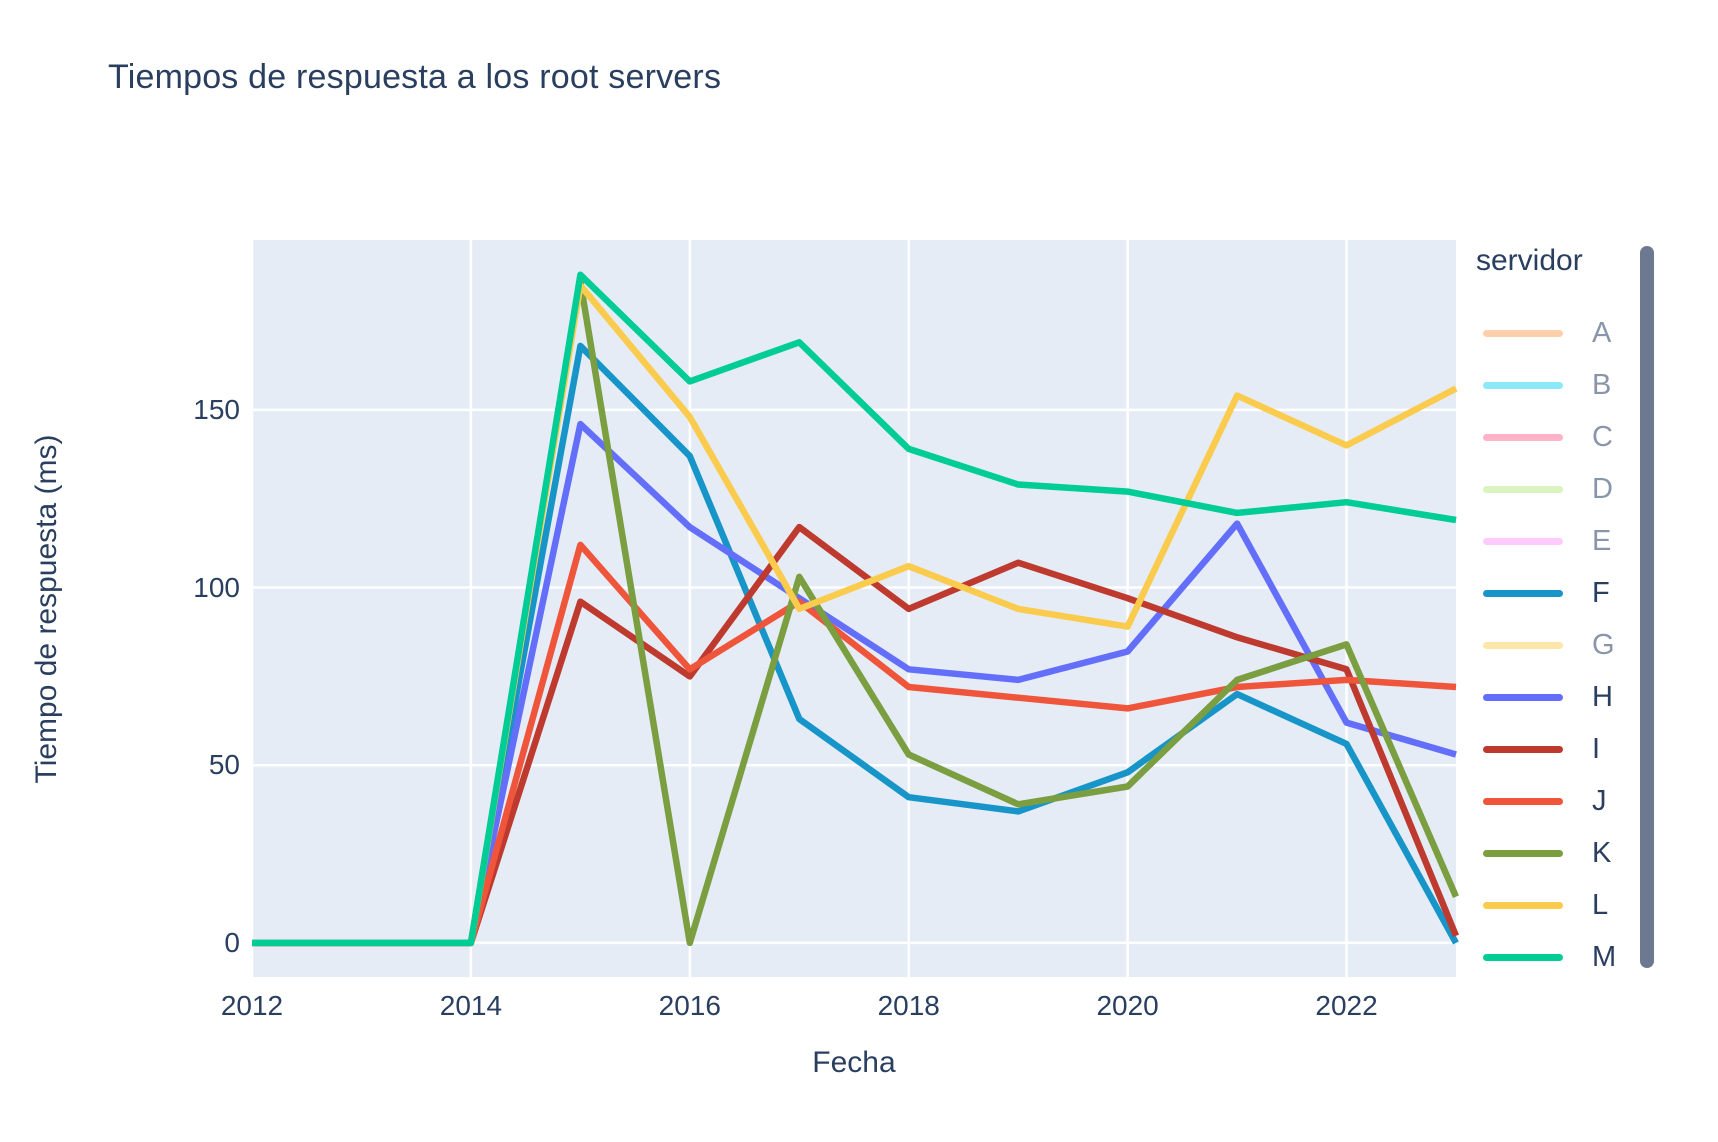 Image resolution: width=1718 pixels, height=1142 pixels. What do you see at coordinates (1523, 593) in the screenshot?
I see `legend-swatch-F` at bounding box center [1523, 593].